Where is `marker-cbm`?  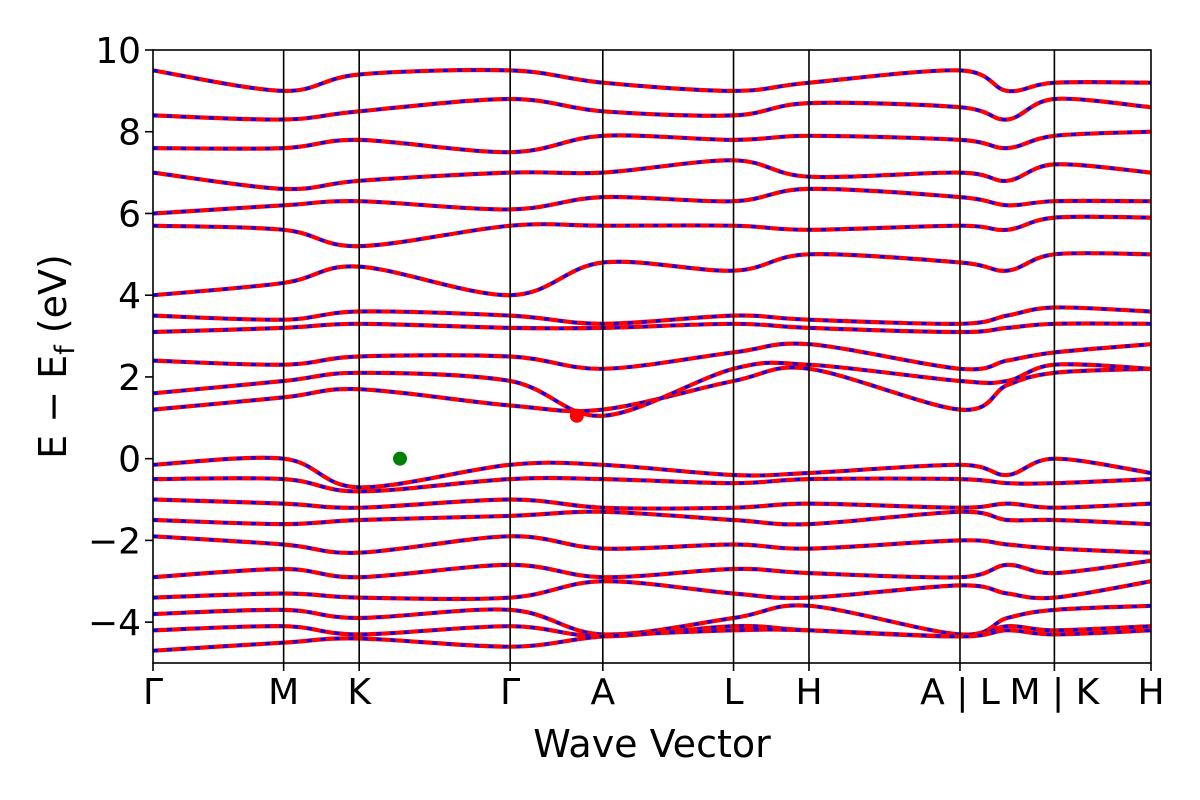 marker-cbm is located at coordinates (576, 415).